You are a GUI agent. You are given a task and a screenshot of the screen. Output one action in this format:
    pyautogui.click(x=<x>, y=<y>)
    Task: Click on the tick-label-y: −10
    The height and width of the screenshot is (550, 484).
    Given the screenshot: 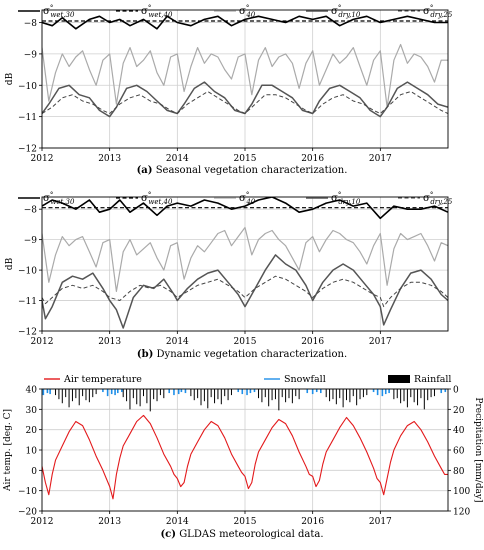 What is the action you would take?
    pyautogui.click(x=27, y=87)
    